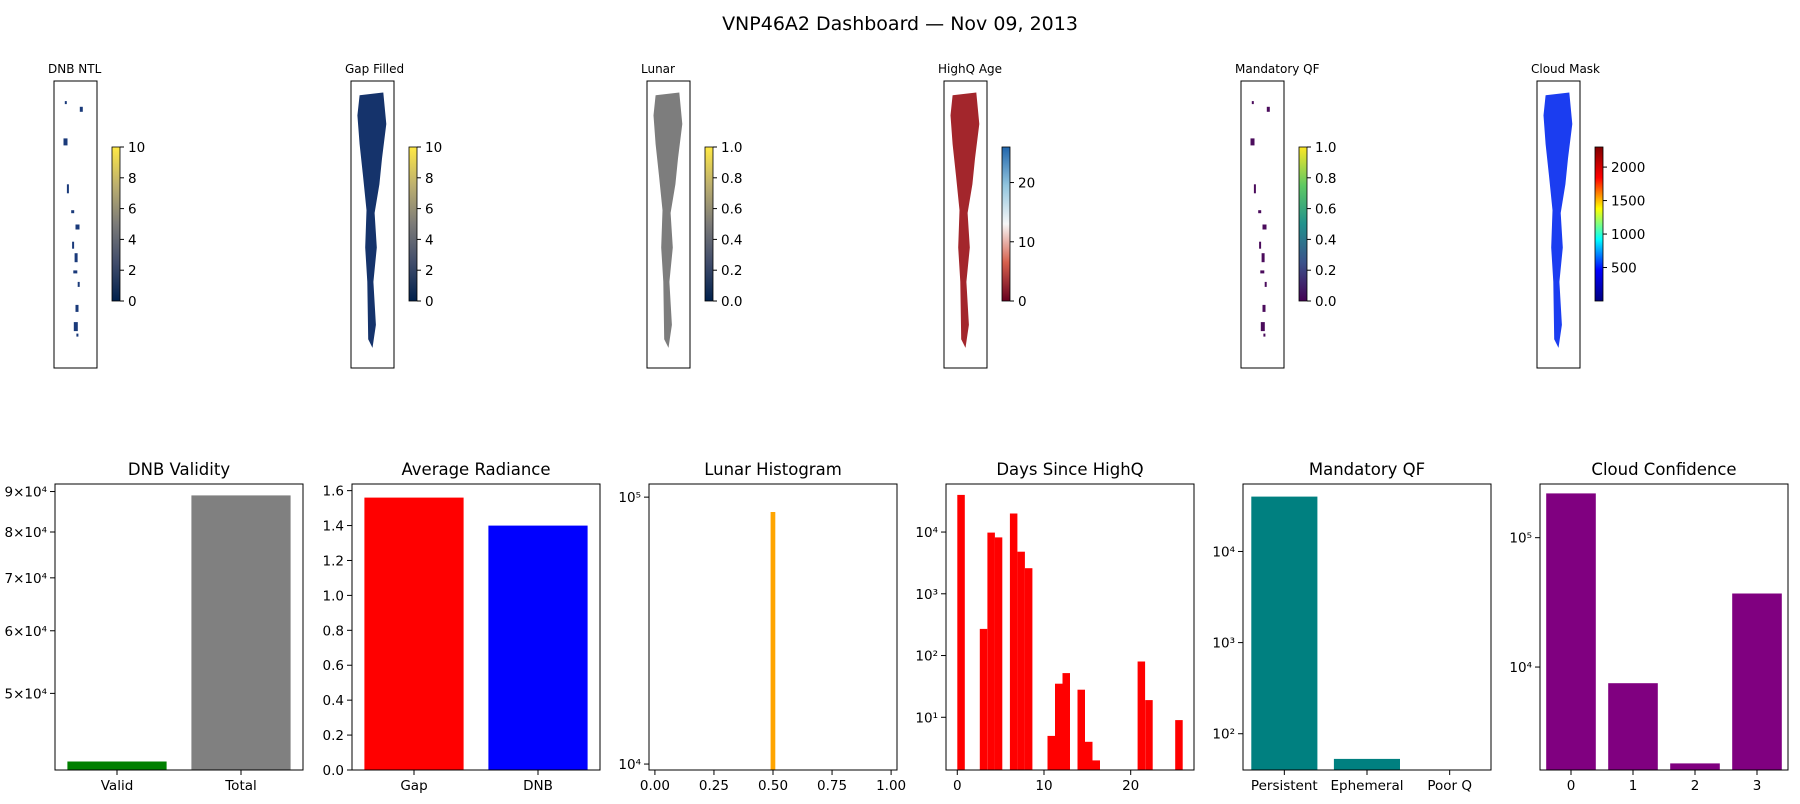  I want to click on x-tick-label: 3, so click(1757, 786).